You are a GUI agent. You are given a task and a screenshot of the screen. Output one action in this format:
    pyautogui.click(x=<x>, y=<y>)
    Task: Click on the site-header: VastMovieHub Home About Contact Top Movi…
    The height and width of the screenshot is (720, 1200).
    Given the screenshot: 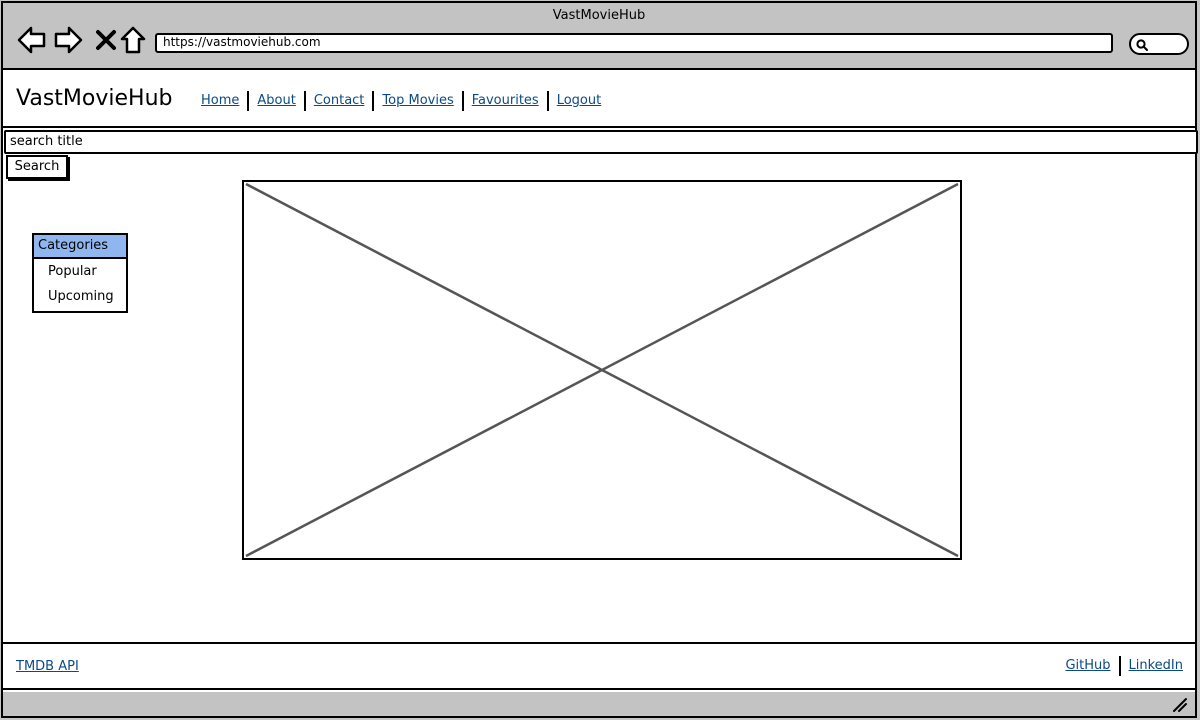 What is the action you would take?
    pyautogui.click(x=599, y=100)
    